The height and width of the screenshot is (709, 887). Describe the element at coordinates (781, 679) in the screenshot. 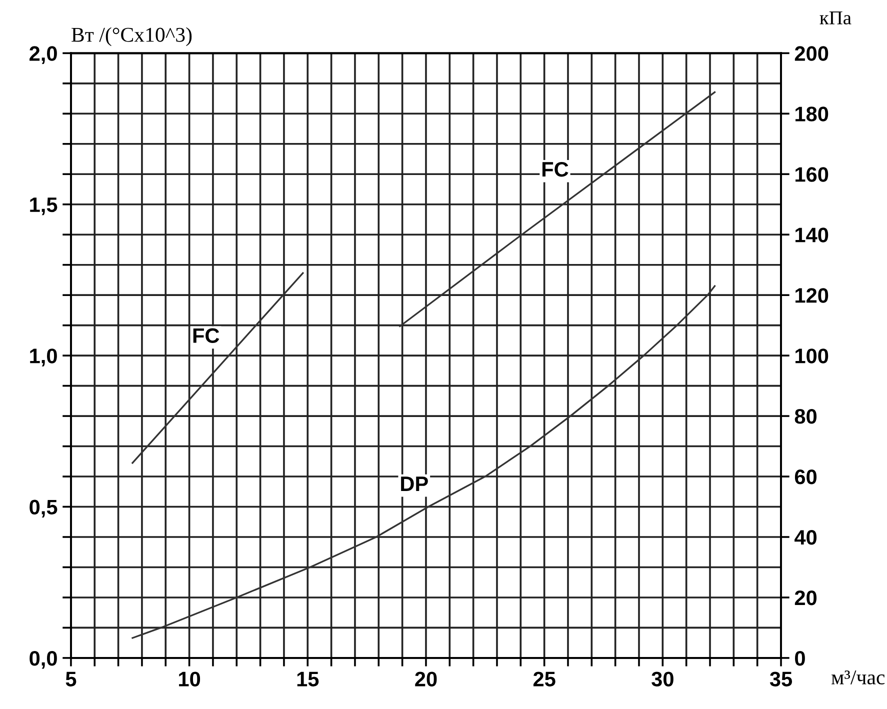

I see `x-tick-label: 35` at that location.